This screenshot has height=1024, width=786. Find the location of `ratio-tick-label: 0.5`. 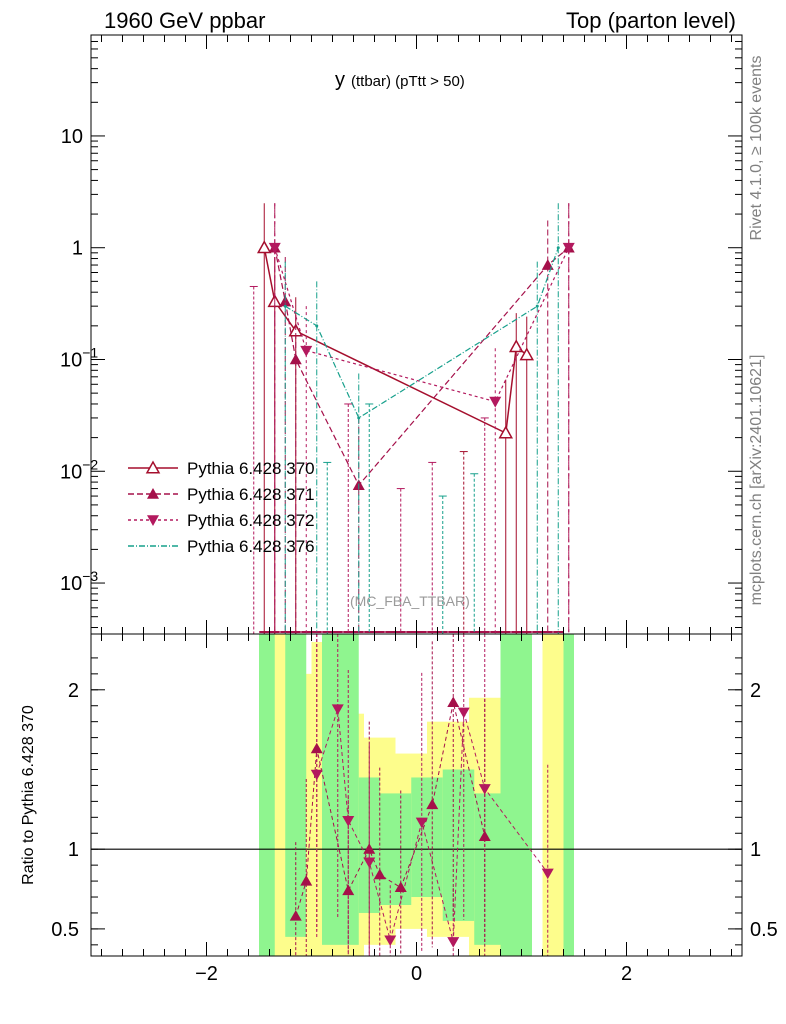

ratio-tick-label: 0.5 is located at coordinates (65, 930).